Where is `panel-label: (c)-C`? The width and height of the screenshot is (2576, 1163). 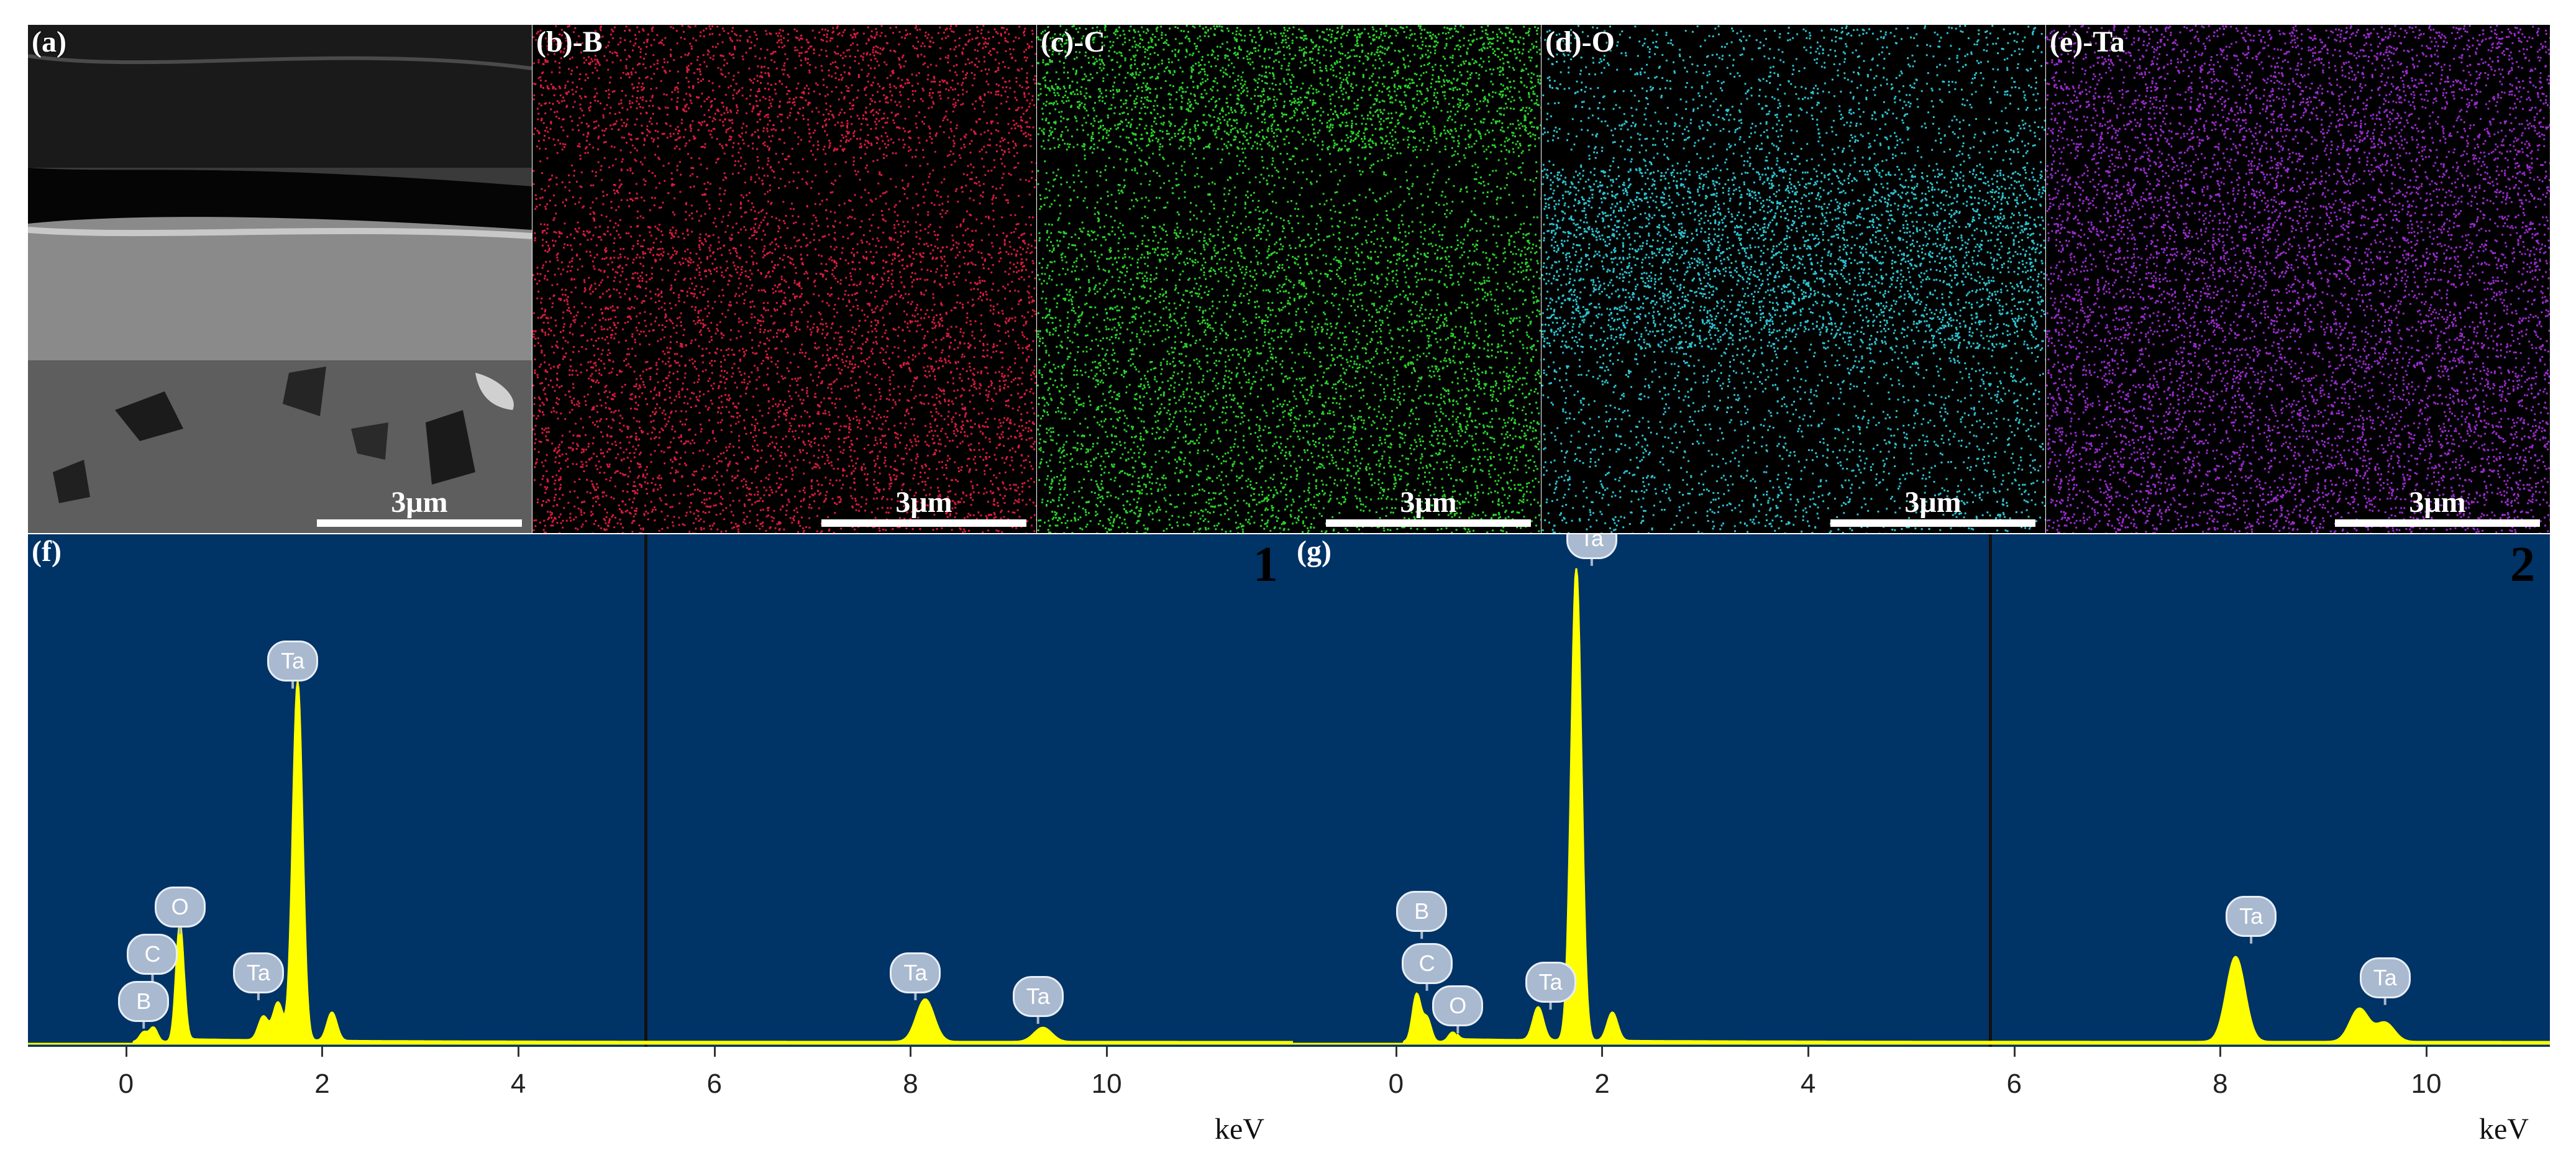 panel-label: (c)-C is located at coordinates (1073, 41).